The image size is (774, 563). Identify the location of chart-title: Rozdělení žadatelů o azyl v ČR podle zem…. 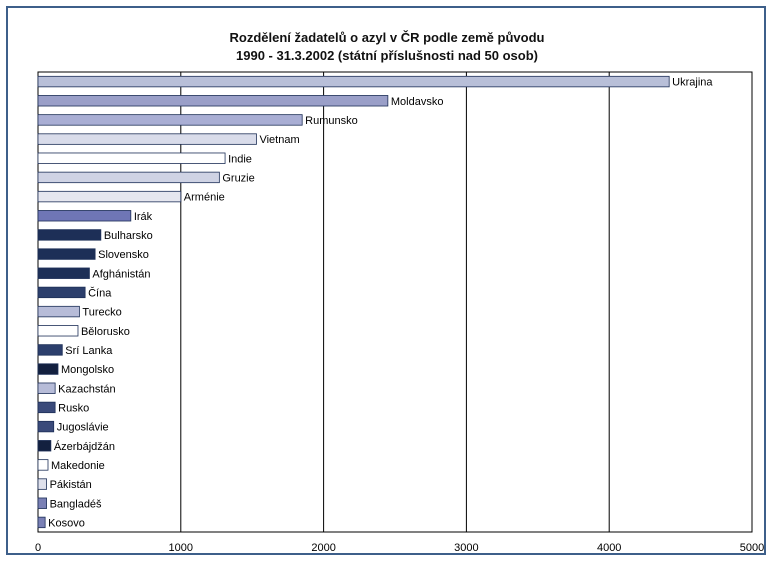
(387, 37).